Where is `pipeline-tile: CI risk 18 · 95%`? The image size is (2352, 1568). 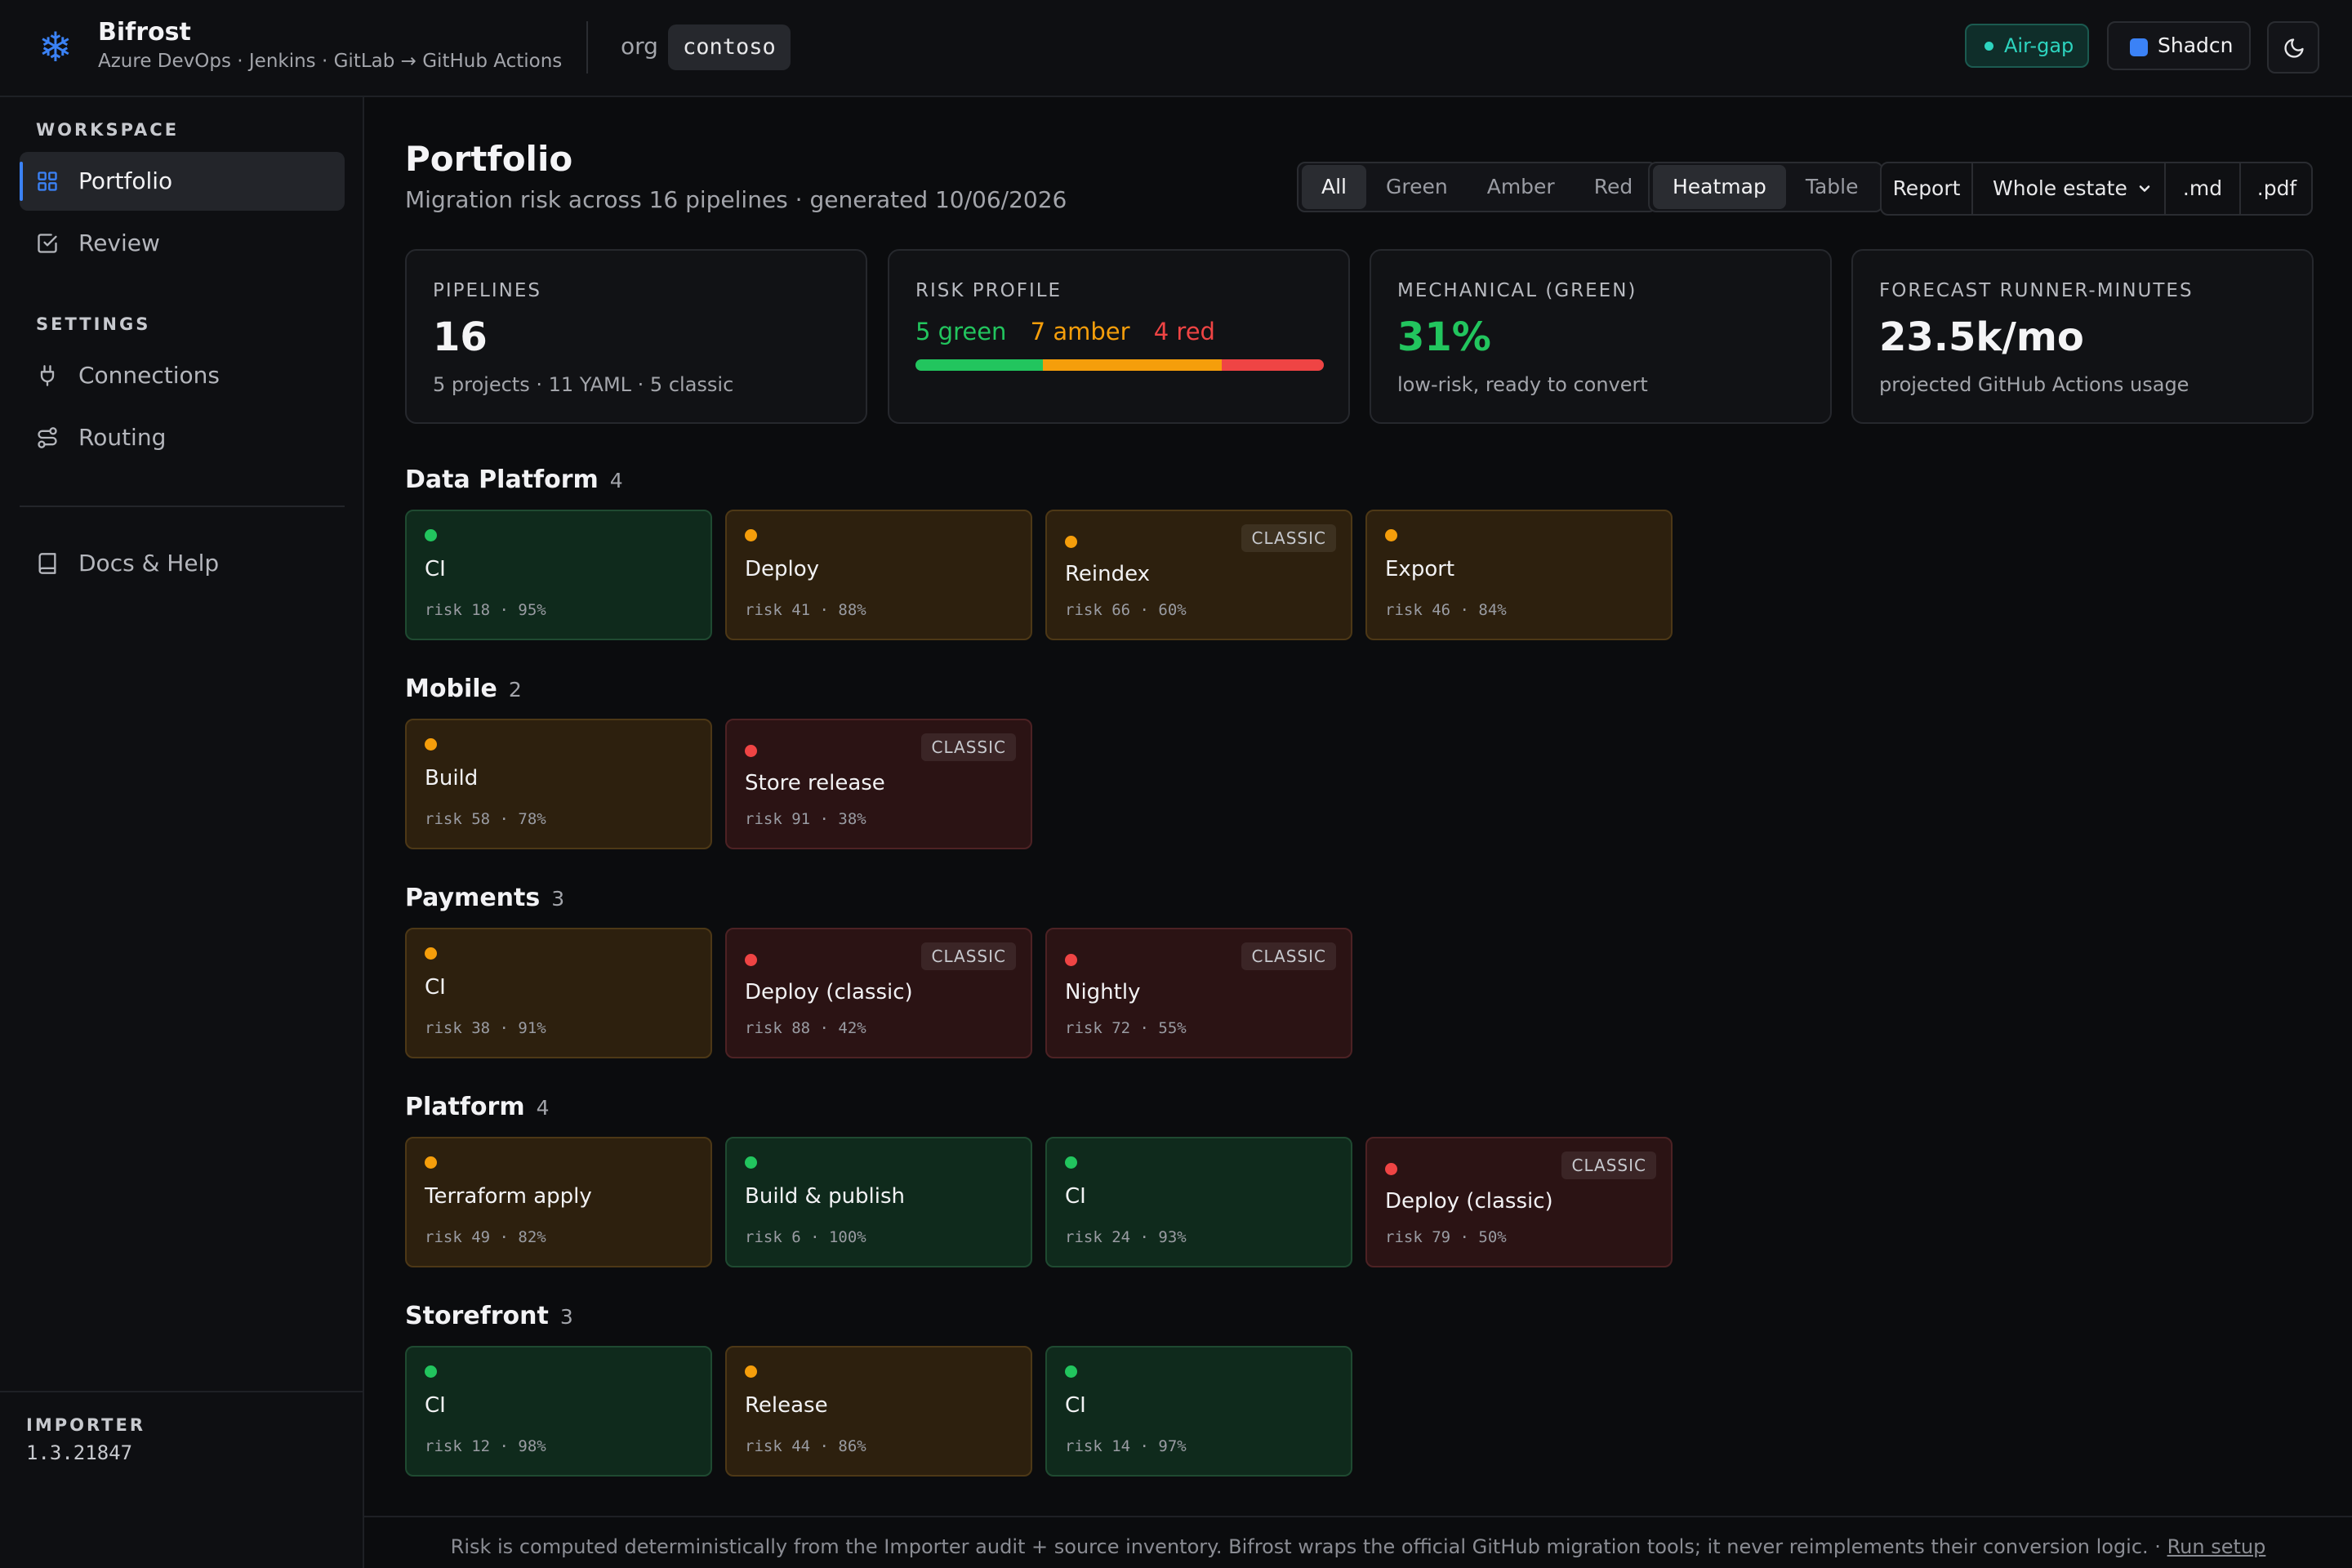 pipeline-tile: CI risk 18 · 95% is located at coordinates (558, 575).